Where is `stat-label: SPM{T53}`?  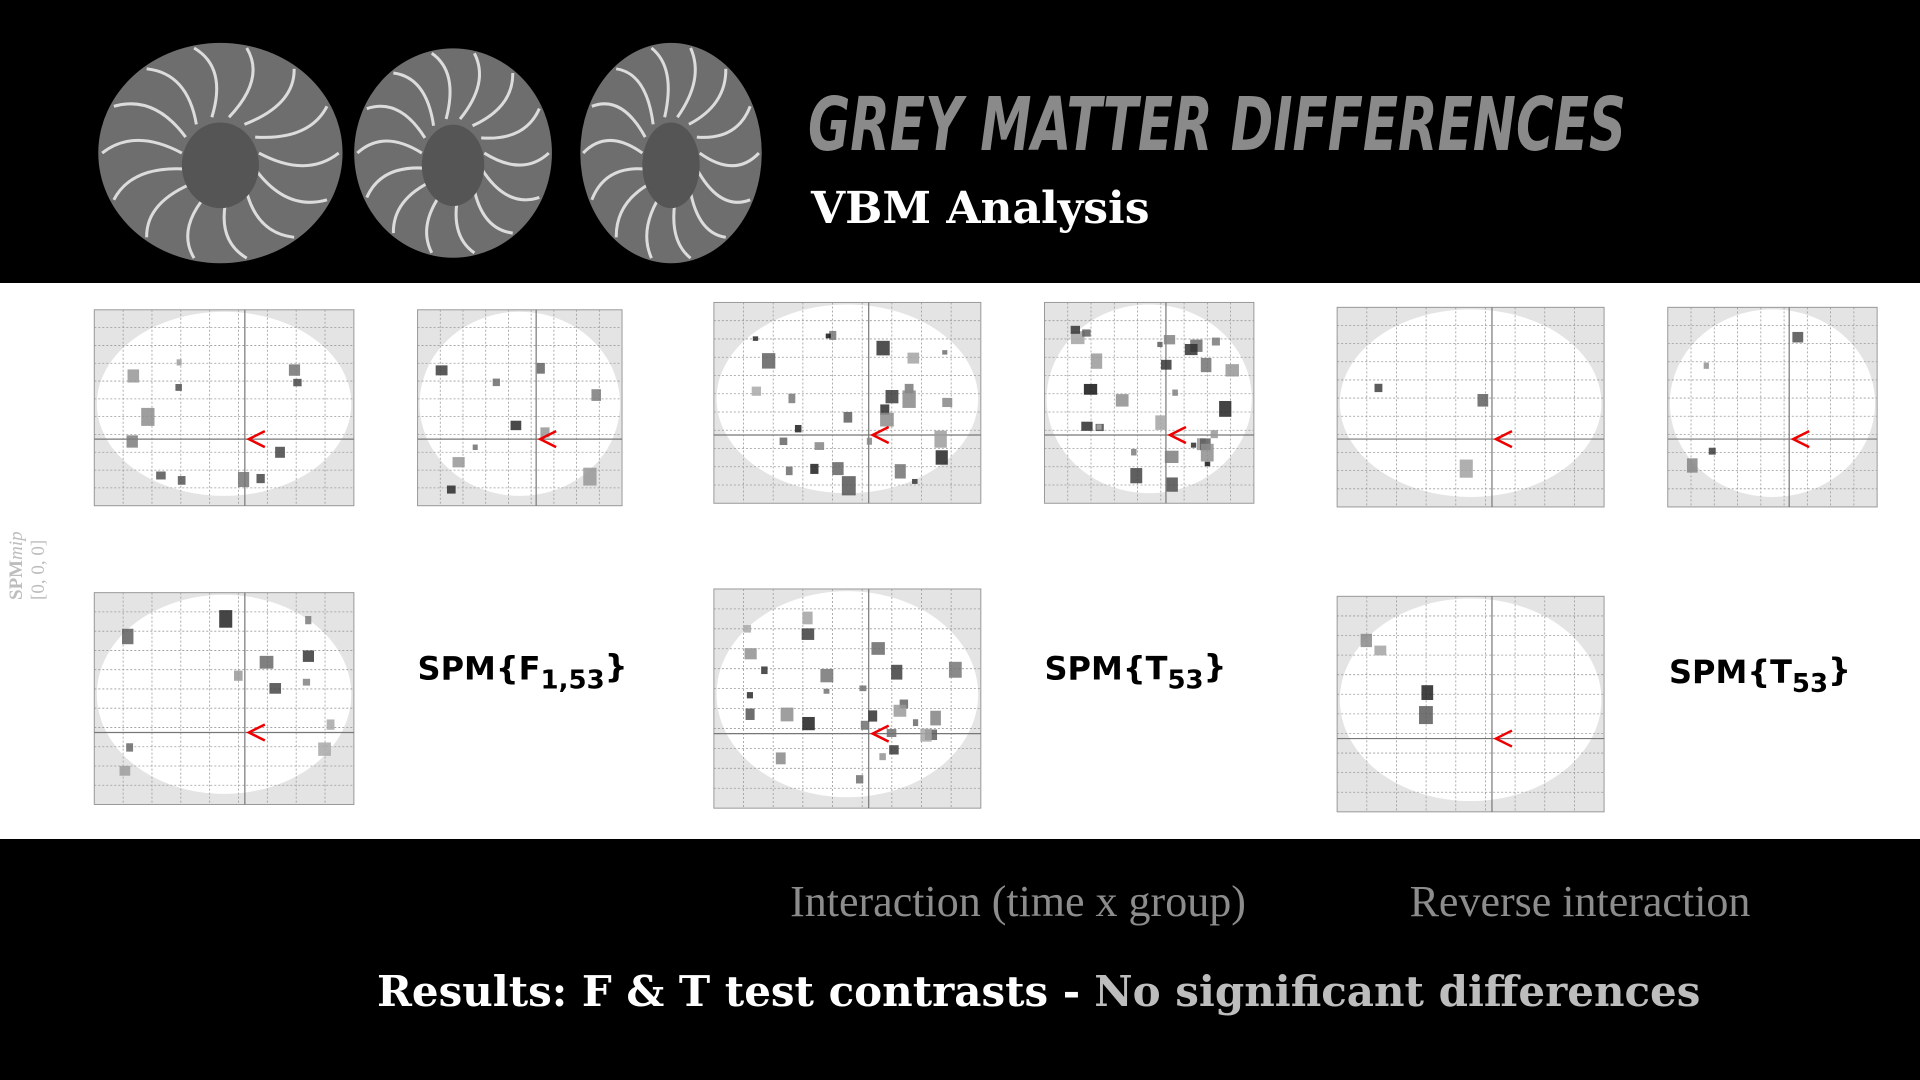 stat-label: SPM{T53} is located at coordinates (1135, 671).